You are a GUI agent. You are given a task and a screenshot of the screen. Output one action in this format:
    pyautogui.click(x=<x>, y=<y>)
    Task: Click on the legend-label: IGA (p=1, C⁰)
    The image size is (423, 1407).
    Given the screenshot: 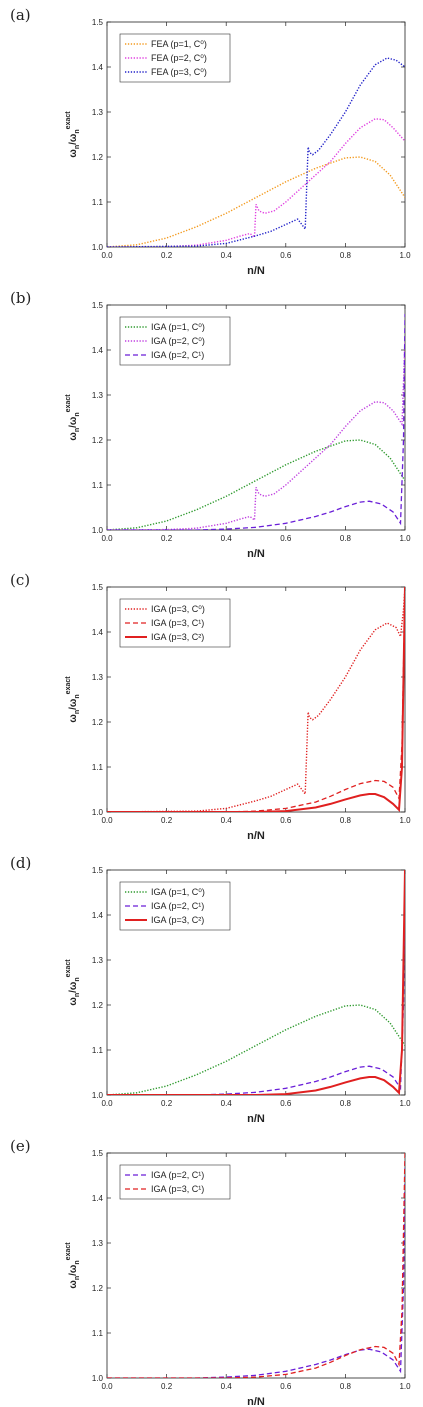 What is the action you would take?
    pyautogui.click(x=178, y=327)
    